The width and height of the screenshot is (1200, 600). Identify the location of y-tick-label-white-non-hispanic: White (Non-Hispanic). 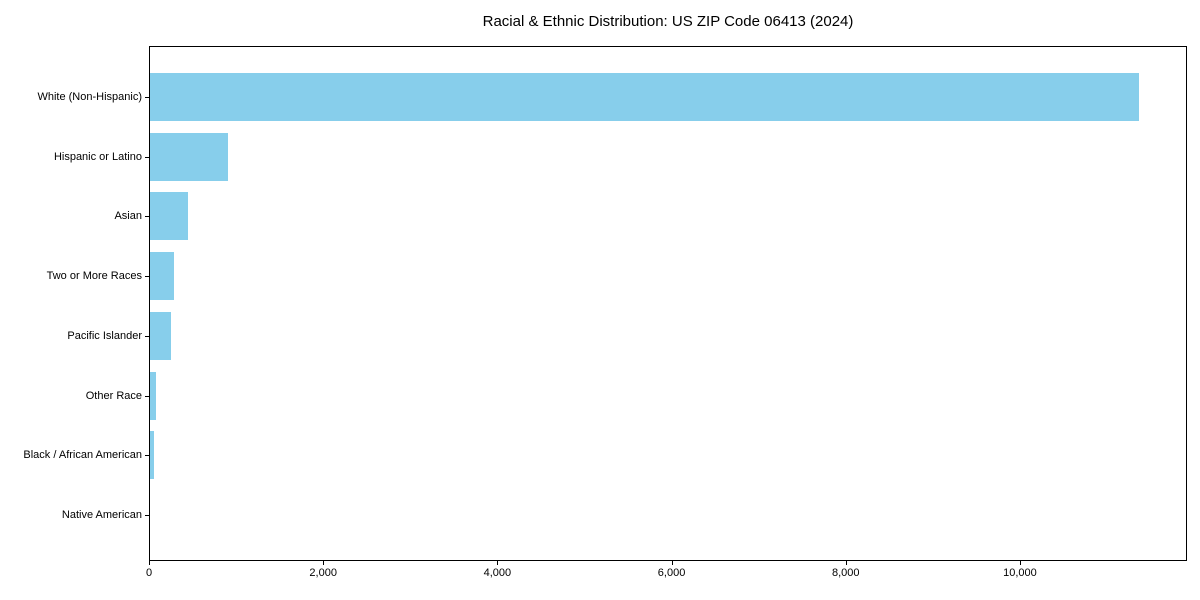
(89, 97).